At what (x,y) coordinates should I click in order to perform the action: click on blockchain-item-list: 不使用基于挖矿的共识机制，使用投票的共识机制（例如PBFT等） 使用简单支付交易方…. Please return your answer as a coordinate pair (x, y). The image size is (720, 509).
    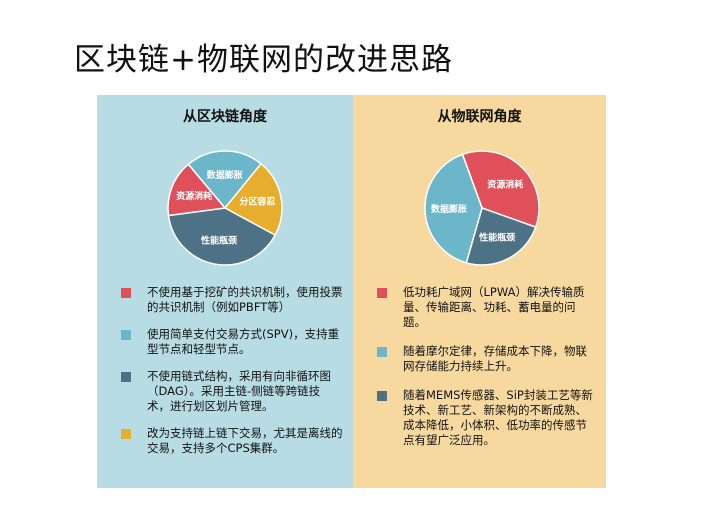
    Looking at the image, I should click on (230, 376).